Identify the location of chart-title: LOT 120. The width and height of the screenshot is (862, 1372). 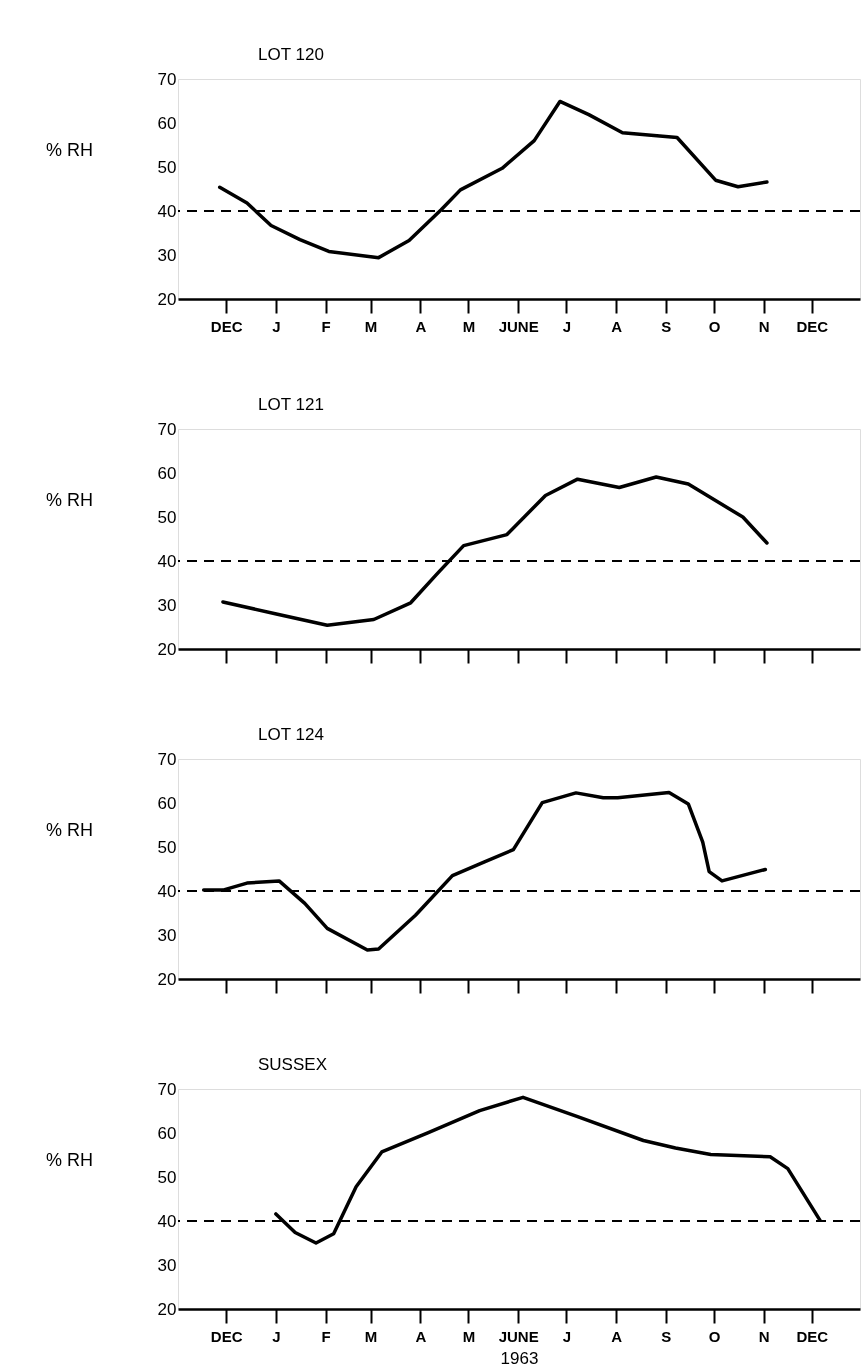
(291, 54).